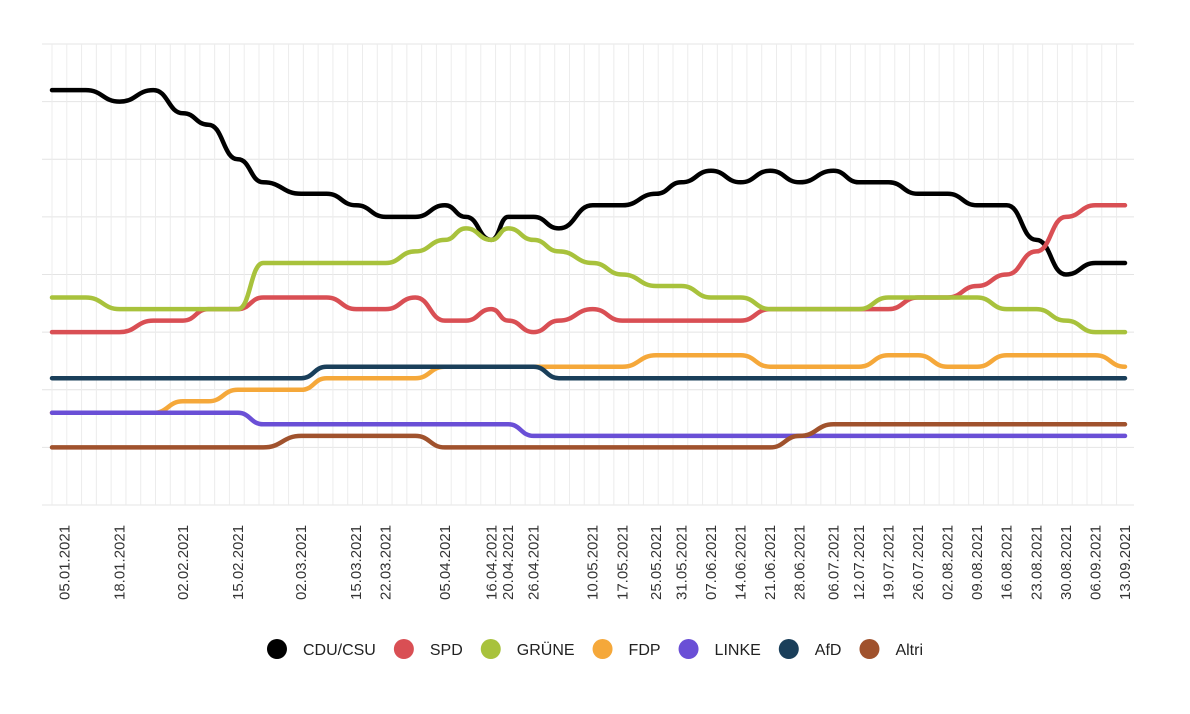 This screenshot has width=1190, height=714. I want to click on legend-label: LINKE, so click(738, 650).